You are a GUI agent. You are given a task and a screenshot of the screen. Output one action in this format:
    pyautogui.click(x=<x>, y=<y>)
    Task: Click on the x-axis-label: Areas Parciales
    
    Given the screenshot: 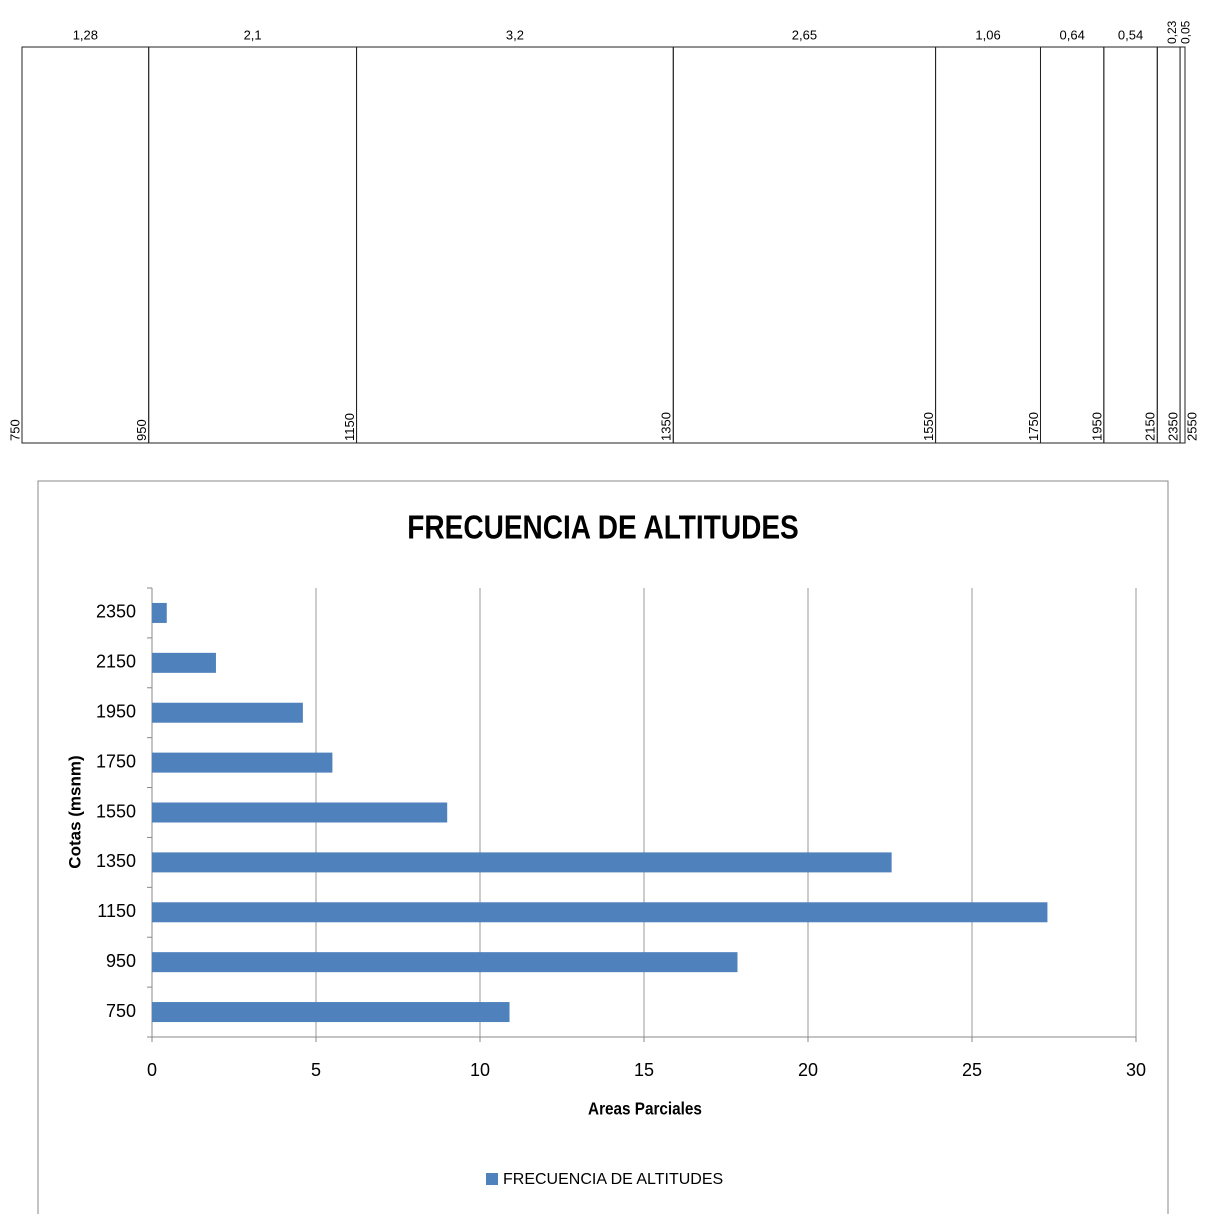 What is the action you would take?
    pyautogui.click(x=645, y=1109)
    